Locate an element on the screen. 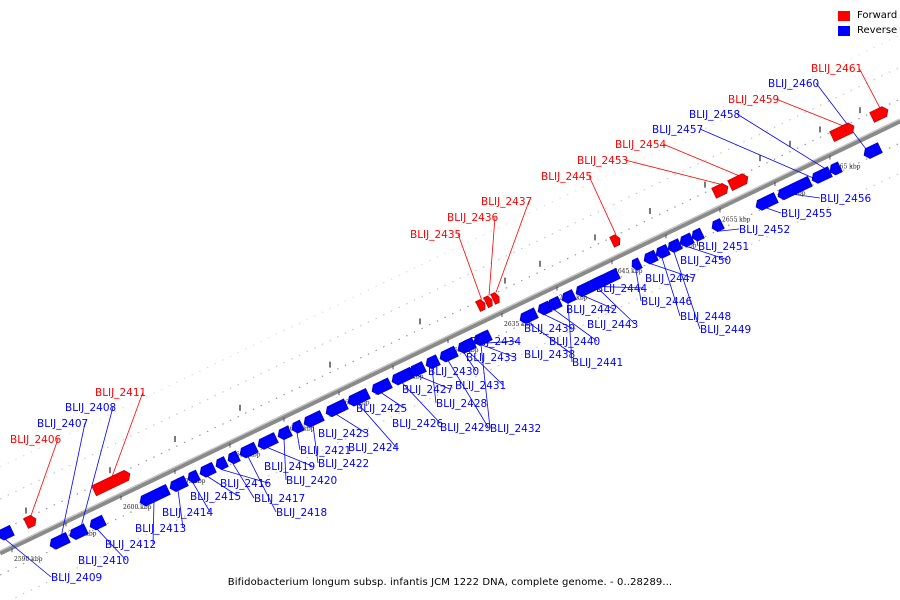  gene-label-blij-2432: BLIJ_2432 is located at coordinates (515, 429).